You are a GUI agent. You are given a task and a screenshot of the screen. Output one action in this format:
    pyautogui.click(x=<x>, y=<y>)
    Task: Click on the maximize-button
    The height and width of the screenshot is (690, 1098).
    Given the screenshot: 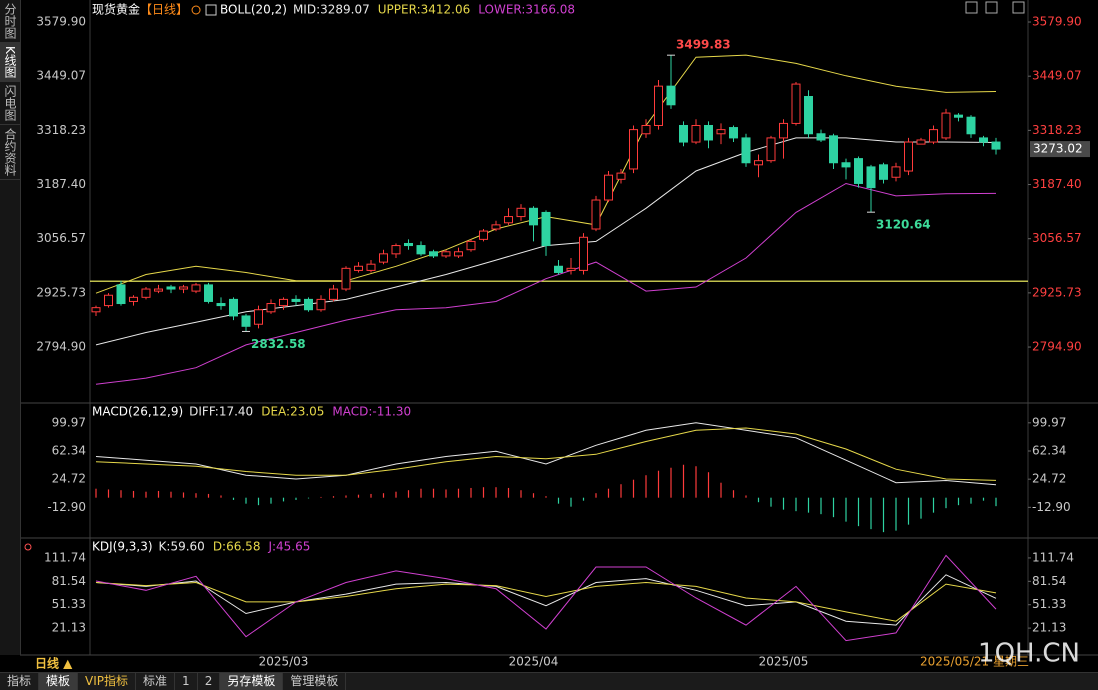 What is the action you would take?
    pyautogui.click(x=1018, y=7)
    